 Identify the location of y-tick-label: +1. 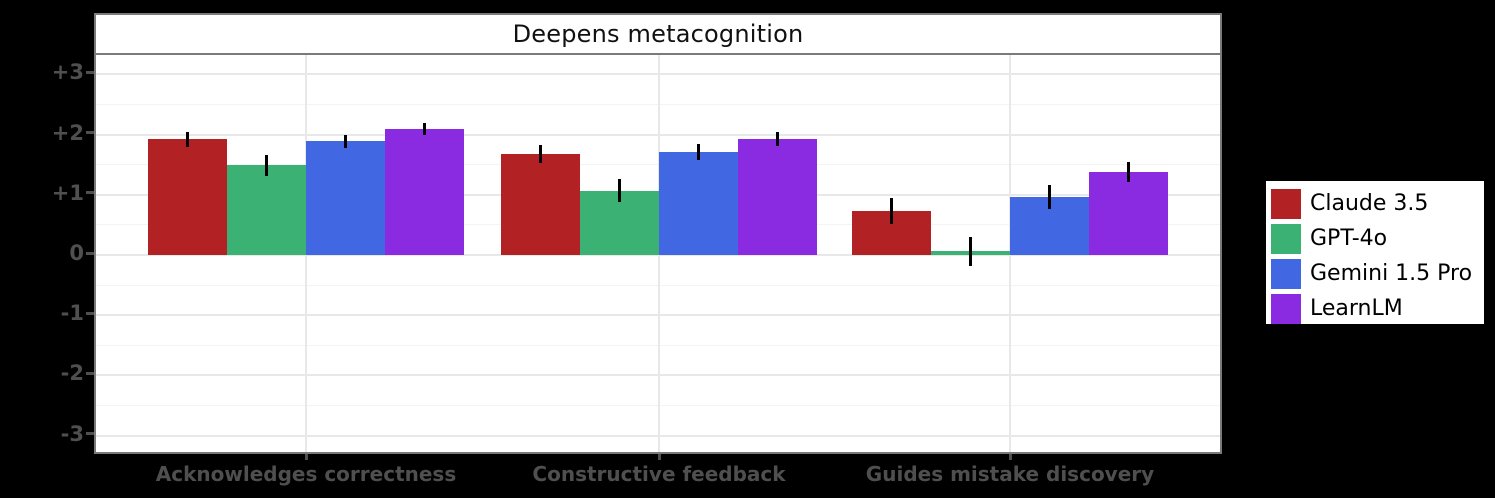
(67, 192).